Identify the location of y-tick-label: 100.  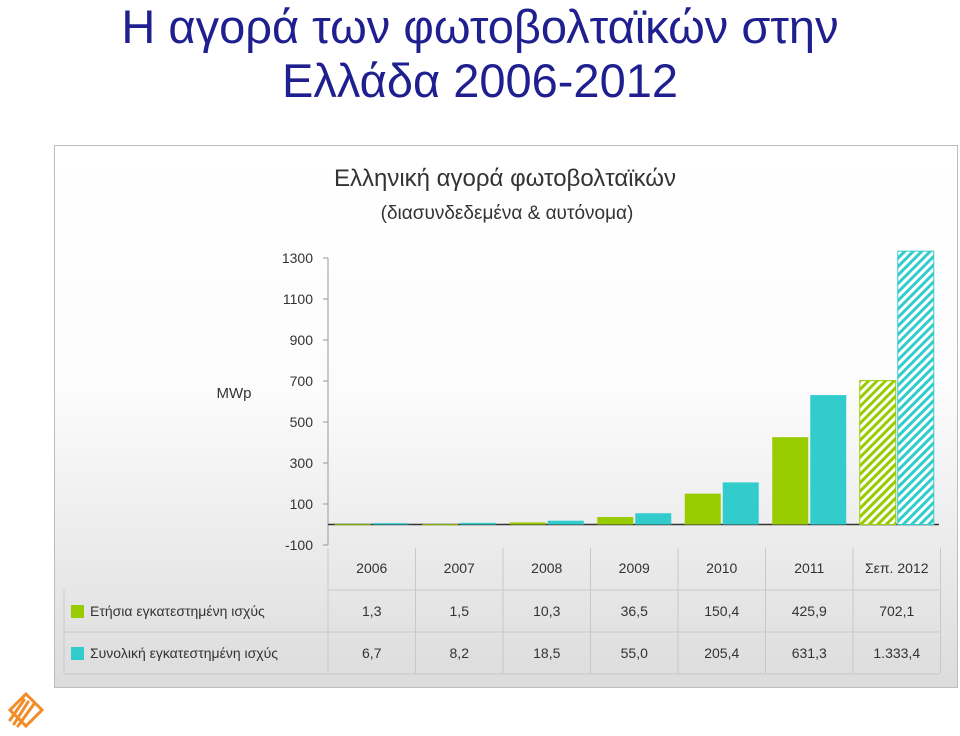
(302, 504).